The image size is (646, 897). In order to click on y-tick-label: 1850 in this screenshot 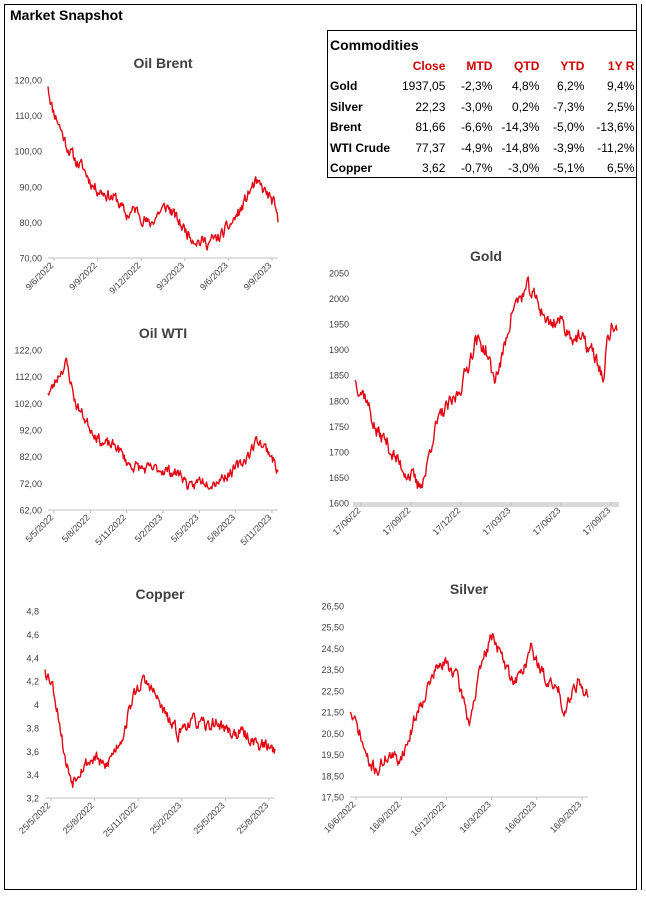, I will do `click(339, 376)`.